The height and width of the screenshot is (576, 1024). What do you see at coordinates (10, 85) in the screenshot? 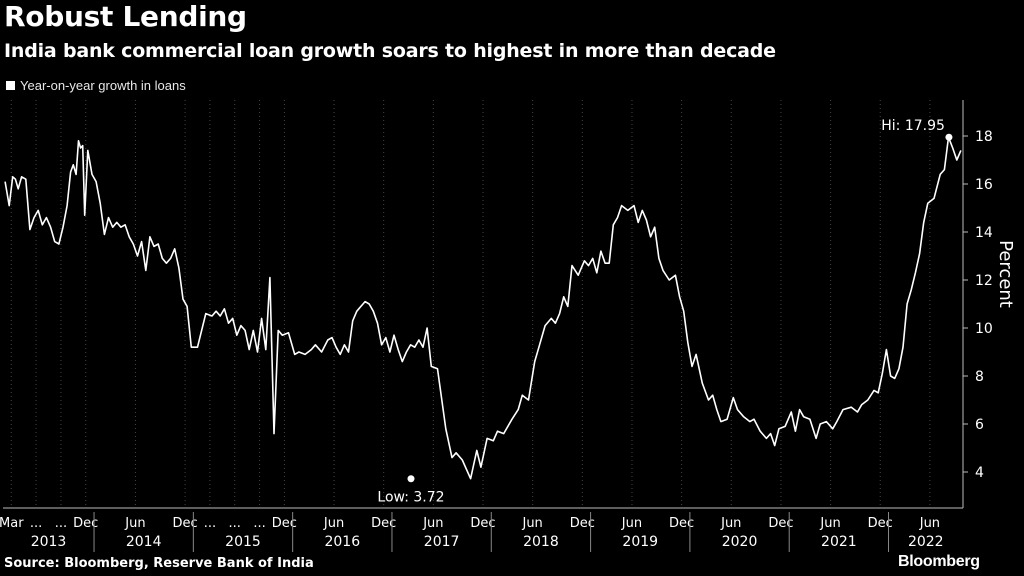
I see `legend-swatch` at bounding box center [10, 85].